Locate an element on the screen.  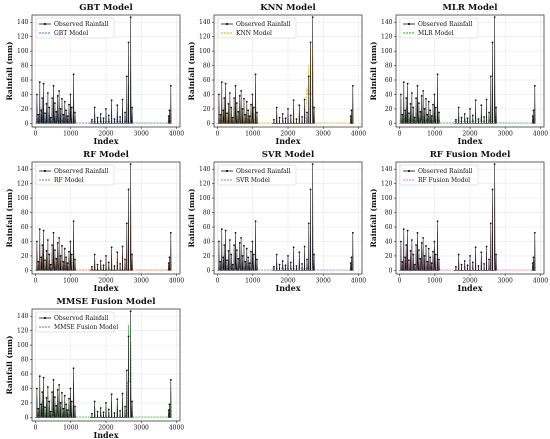
series-model-line is located at coordinates (285, 248).